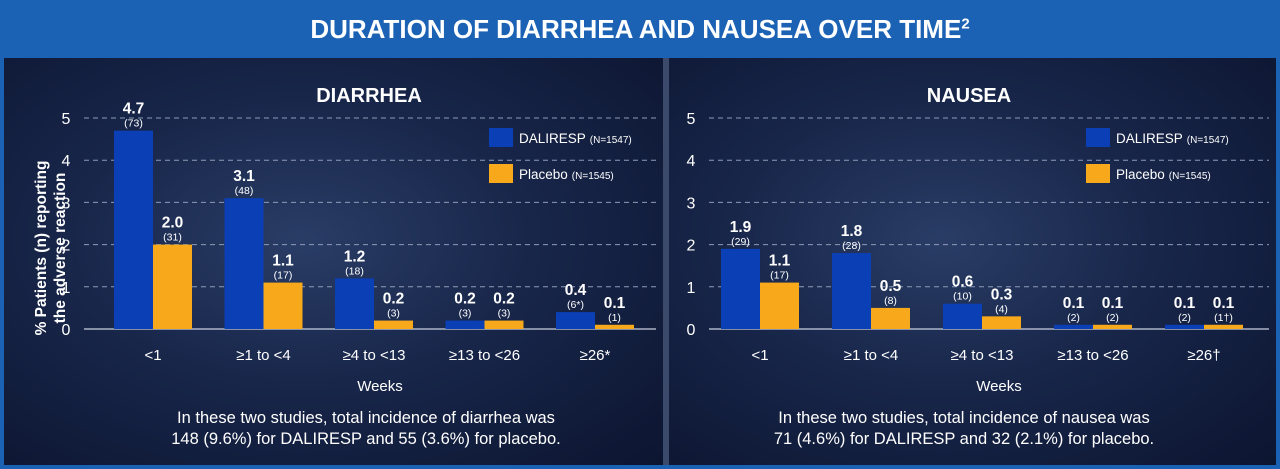 The image size is (1280, 469). I want to click on bar-value-label: 0.3, so click(1002, 294).